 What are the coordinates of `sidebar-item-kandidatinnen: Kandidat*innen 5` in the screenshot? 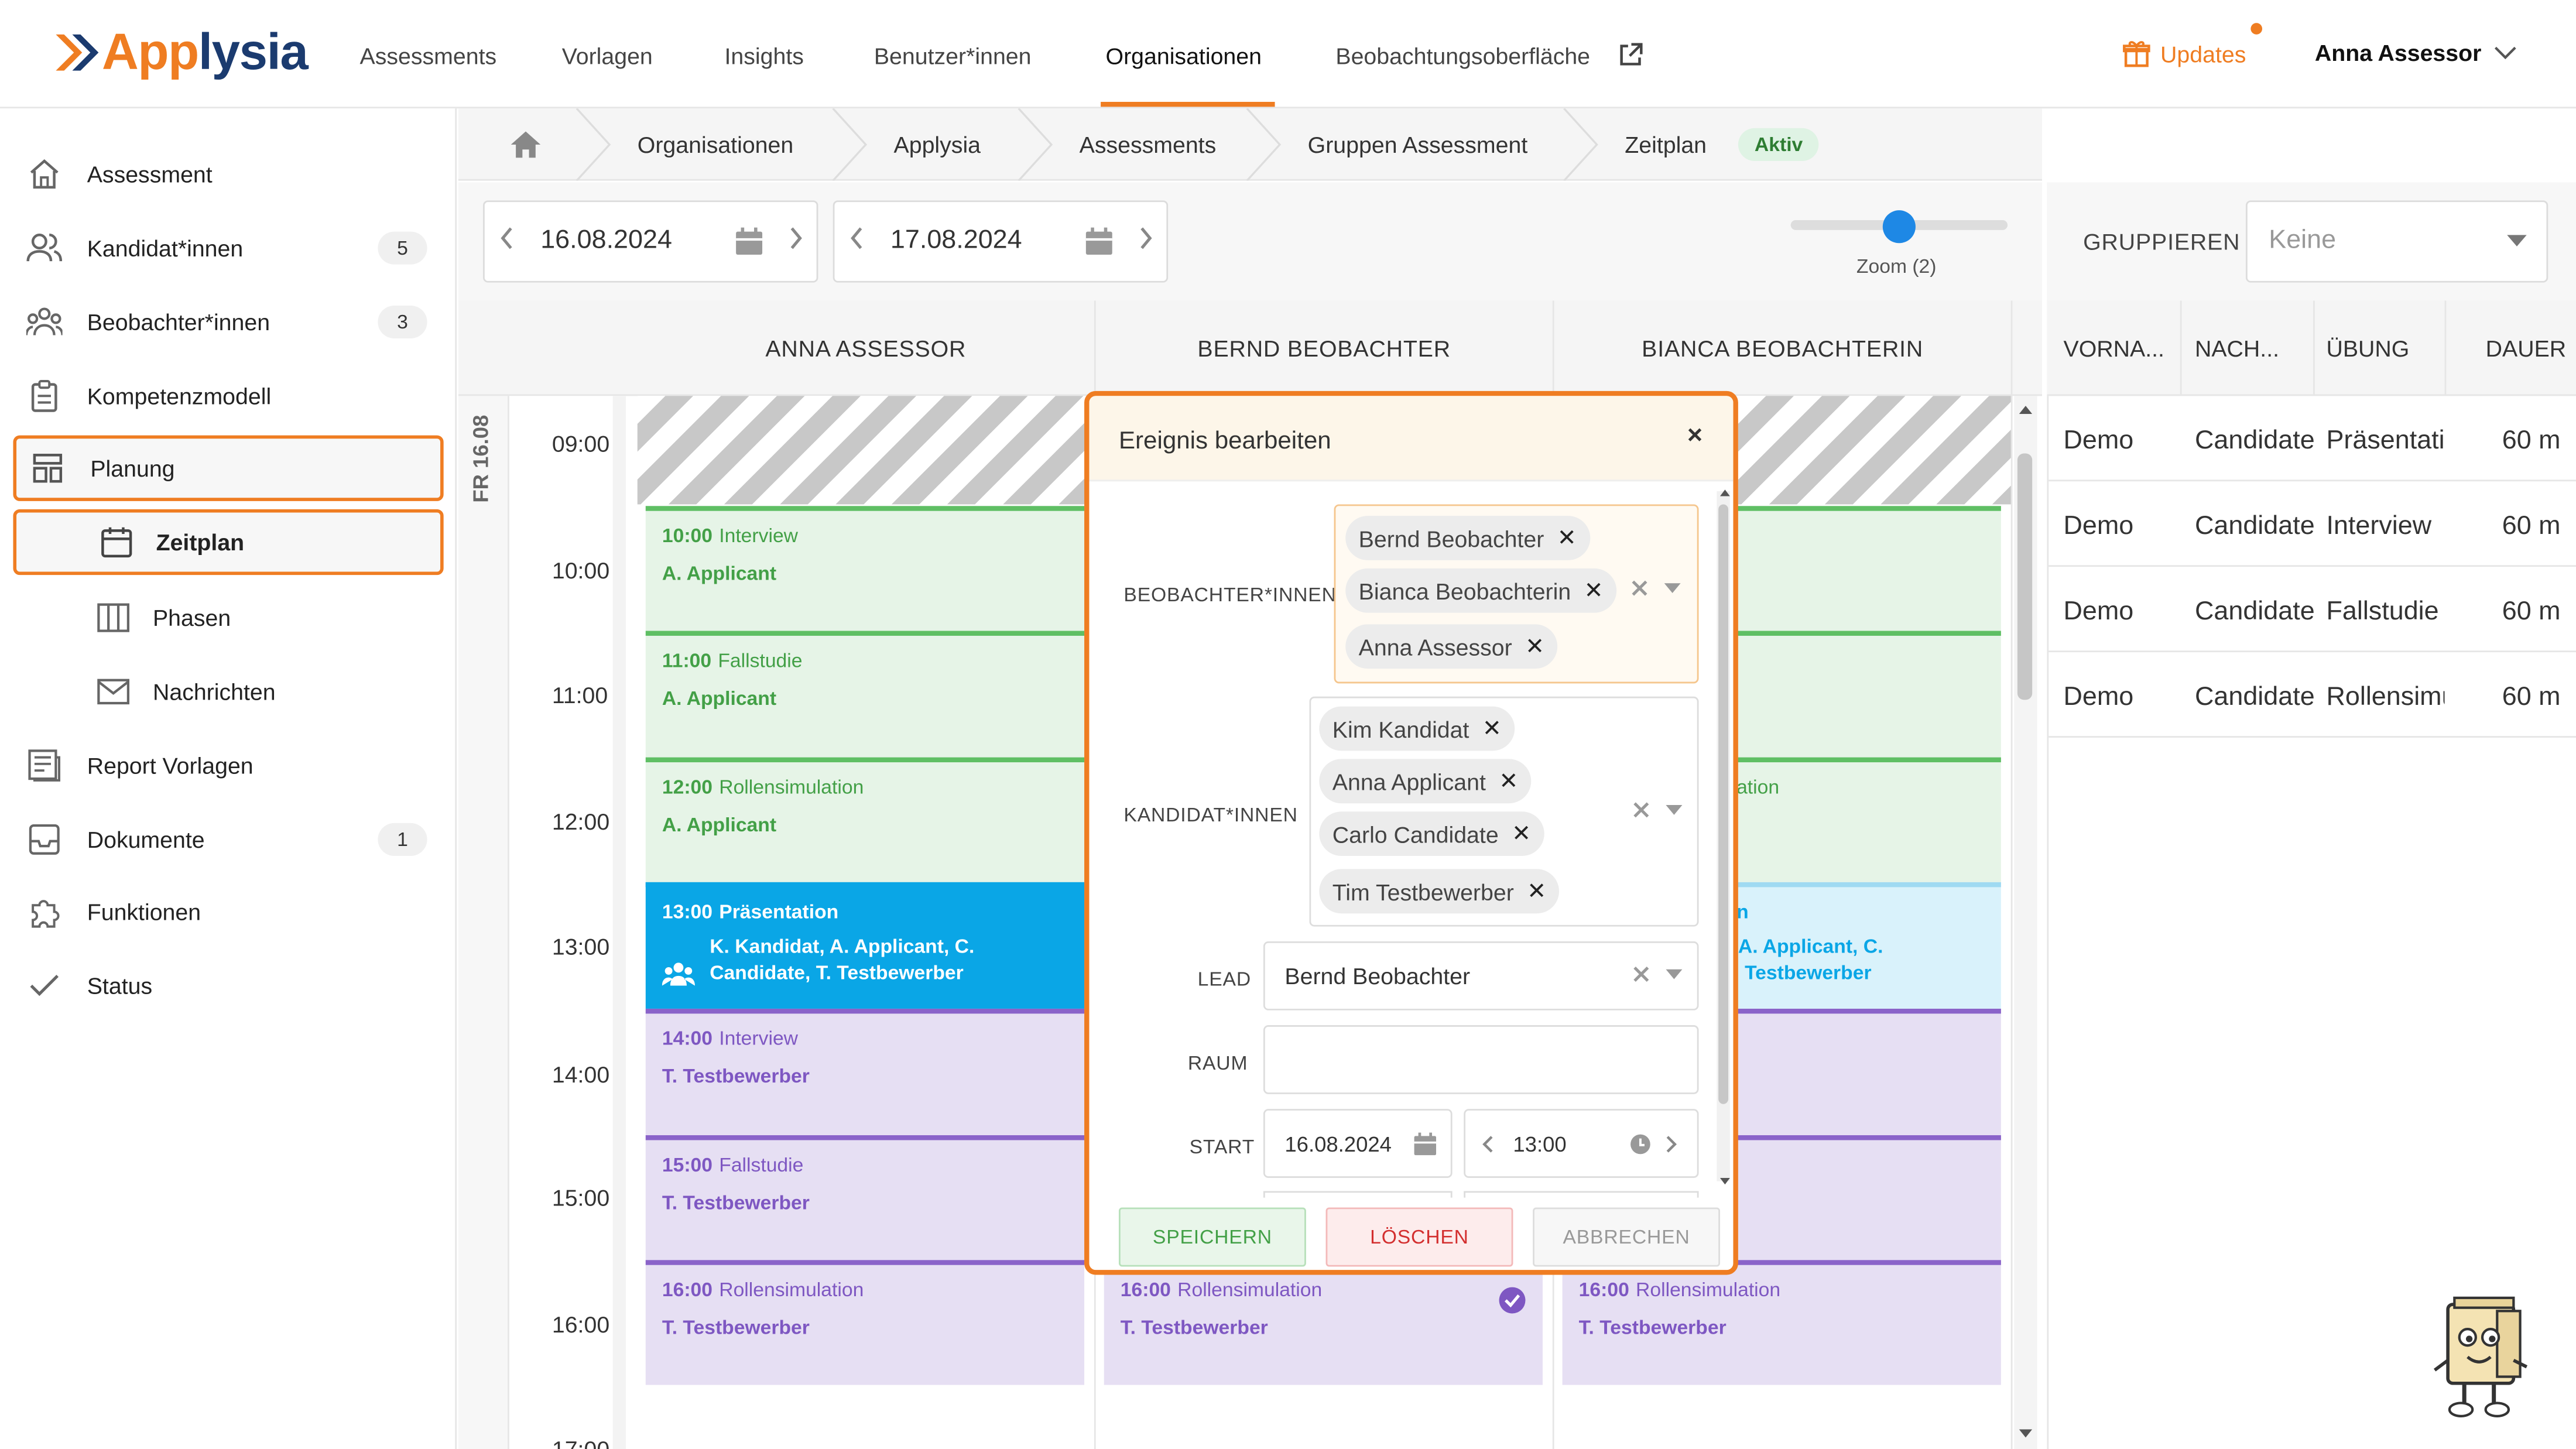 It's located at (228, 248).